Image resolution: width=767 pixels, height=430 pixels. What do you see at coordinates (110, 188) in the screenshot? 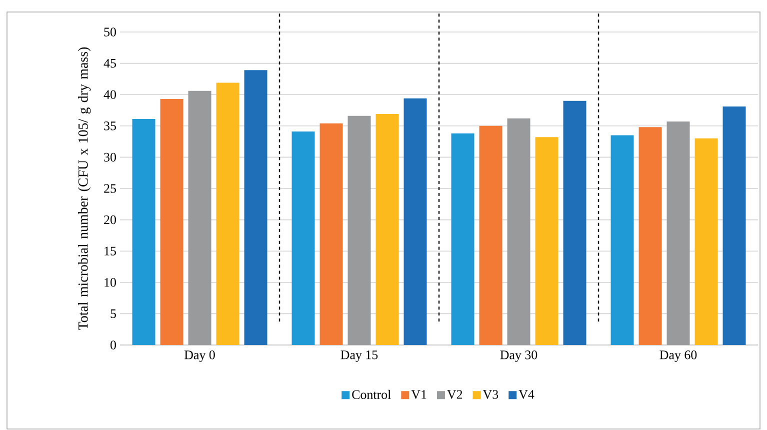
I see `y-tick-label: 25` at bounding box center [110, 188].